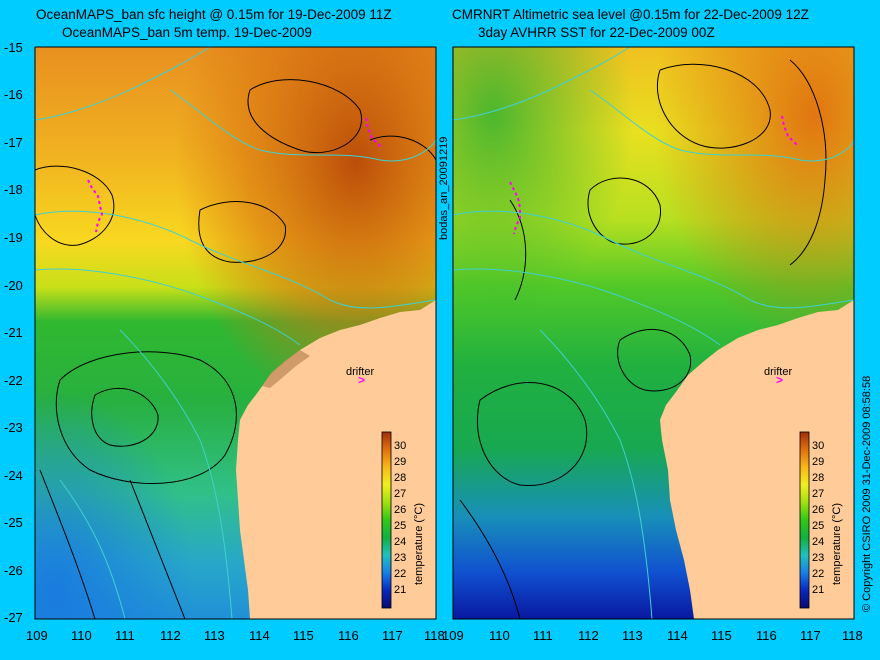 The image size is (880, 660). Describe the element at coordinates (360, 372) in the screenshot. I see `left-drifter-label: drifter` at that location.